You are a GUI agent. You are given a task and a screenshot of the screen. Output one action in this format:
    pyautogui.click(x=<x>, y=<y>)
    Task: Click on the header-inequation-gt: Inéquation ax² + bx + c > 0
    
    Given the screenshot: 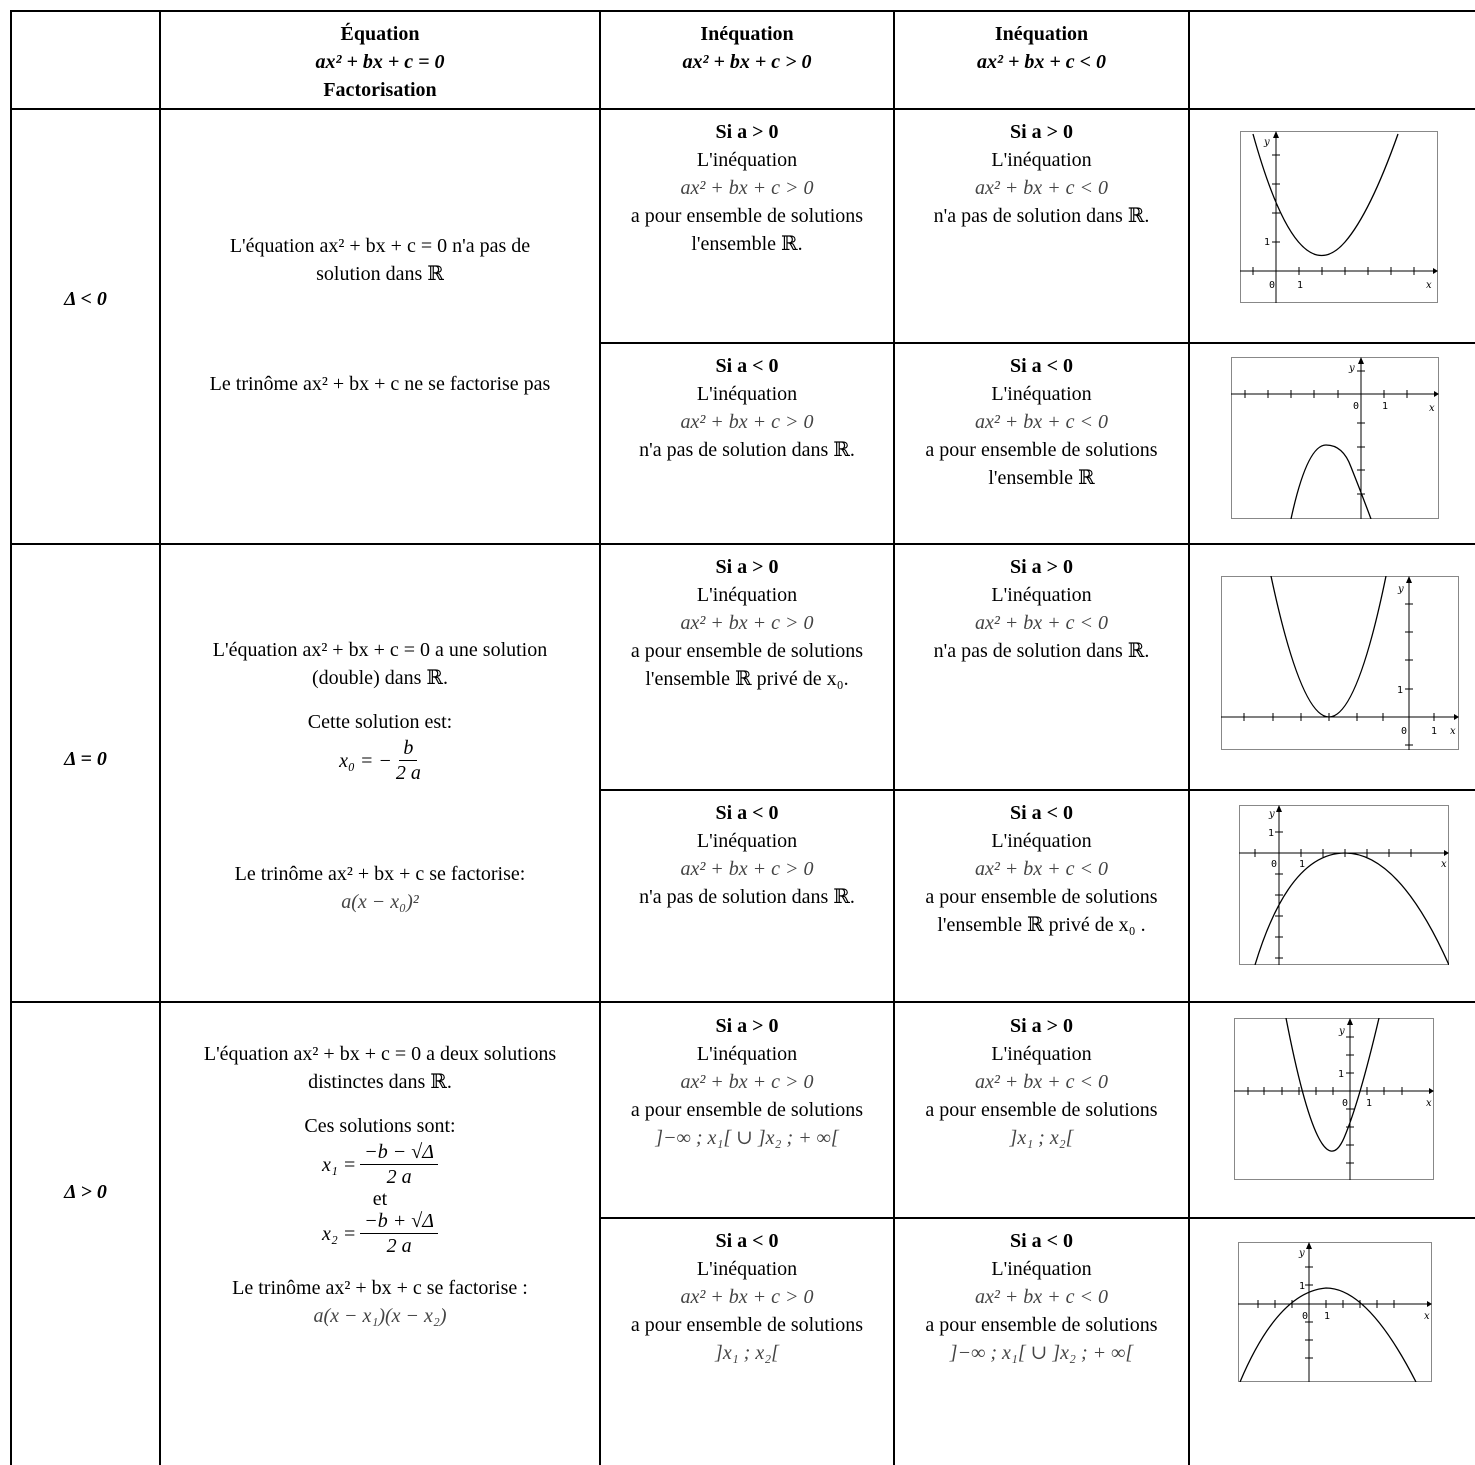 What is the action you would take?
    pyautogui.click(x=747, y=48)
    